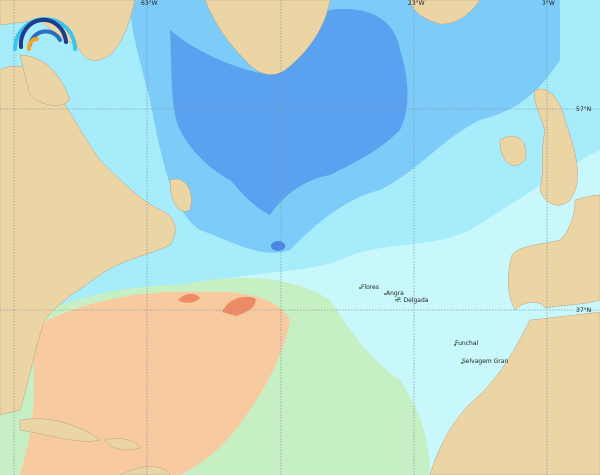 This screenshot has height=475, width=600. What do you see at coordinates (60, 430) in the screenshot?
I see `land-cuba` at bounding box center [60, 430].